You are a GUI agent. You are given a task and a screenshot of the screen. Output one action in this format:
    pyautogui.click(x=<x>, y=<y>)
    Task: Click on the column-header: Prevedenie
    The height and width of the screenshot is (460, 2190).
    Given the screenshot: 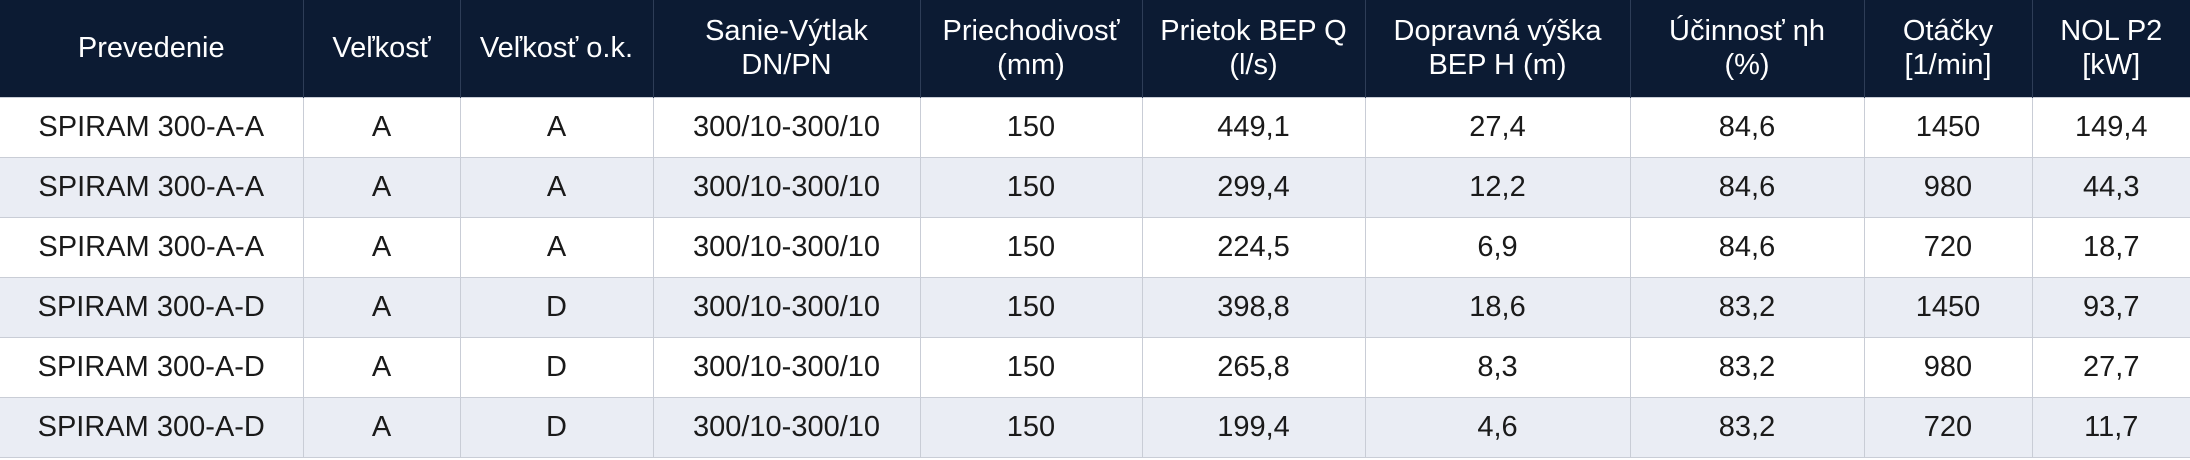 What is the action you would take?
    pyautogui.click(x=152, y=48)
    